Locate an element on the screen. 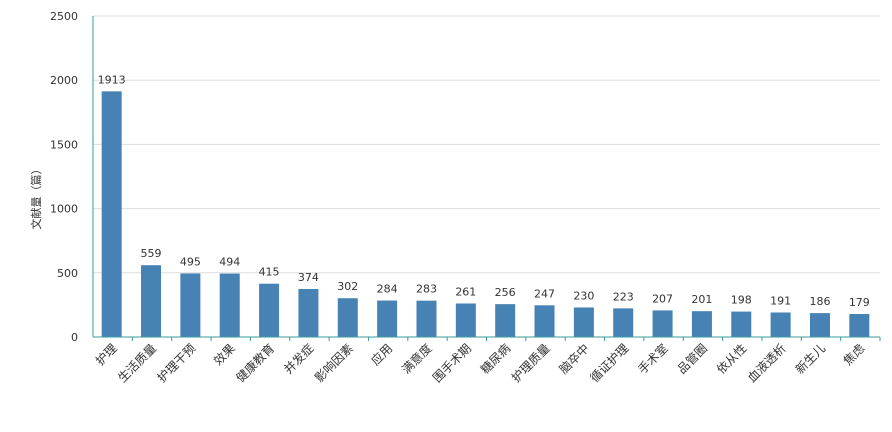 This screenshot has width=892, height=432. x-tick-label: 围手术期 is located at coordinates (452, 363).